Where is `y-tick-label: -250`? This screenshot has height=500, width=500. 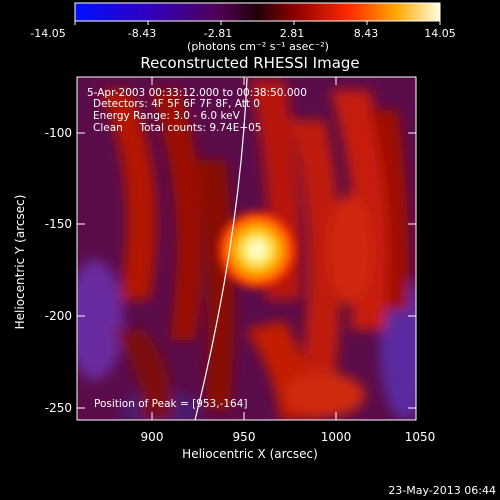
y-tick-label: -250 is located at coordinates (58, 408).